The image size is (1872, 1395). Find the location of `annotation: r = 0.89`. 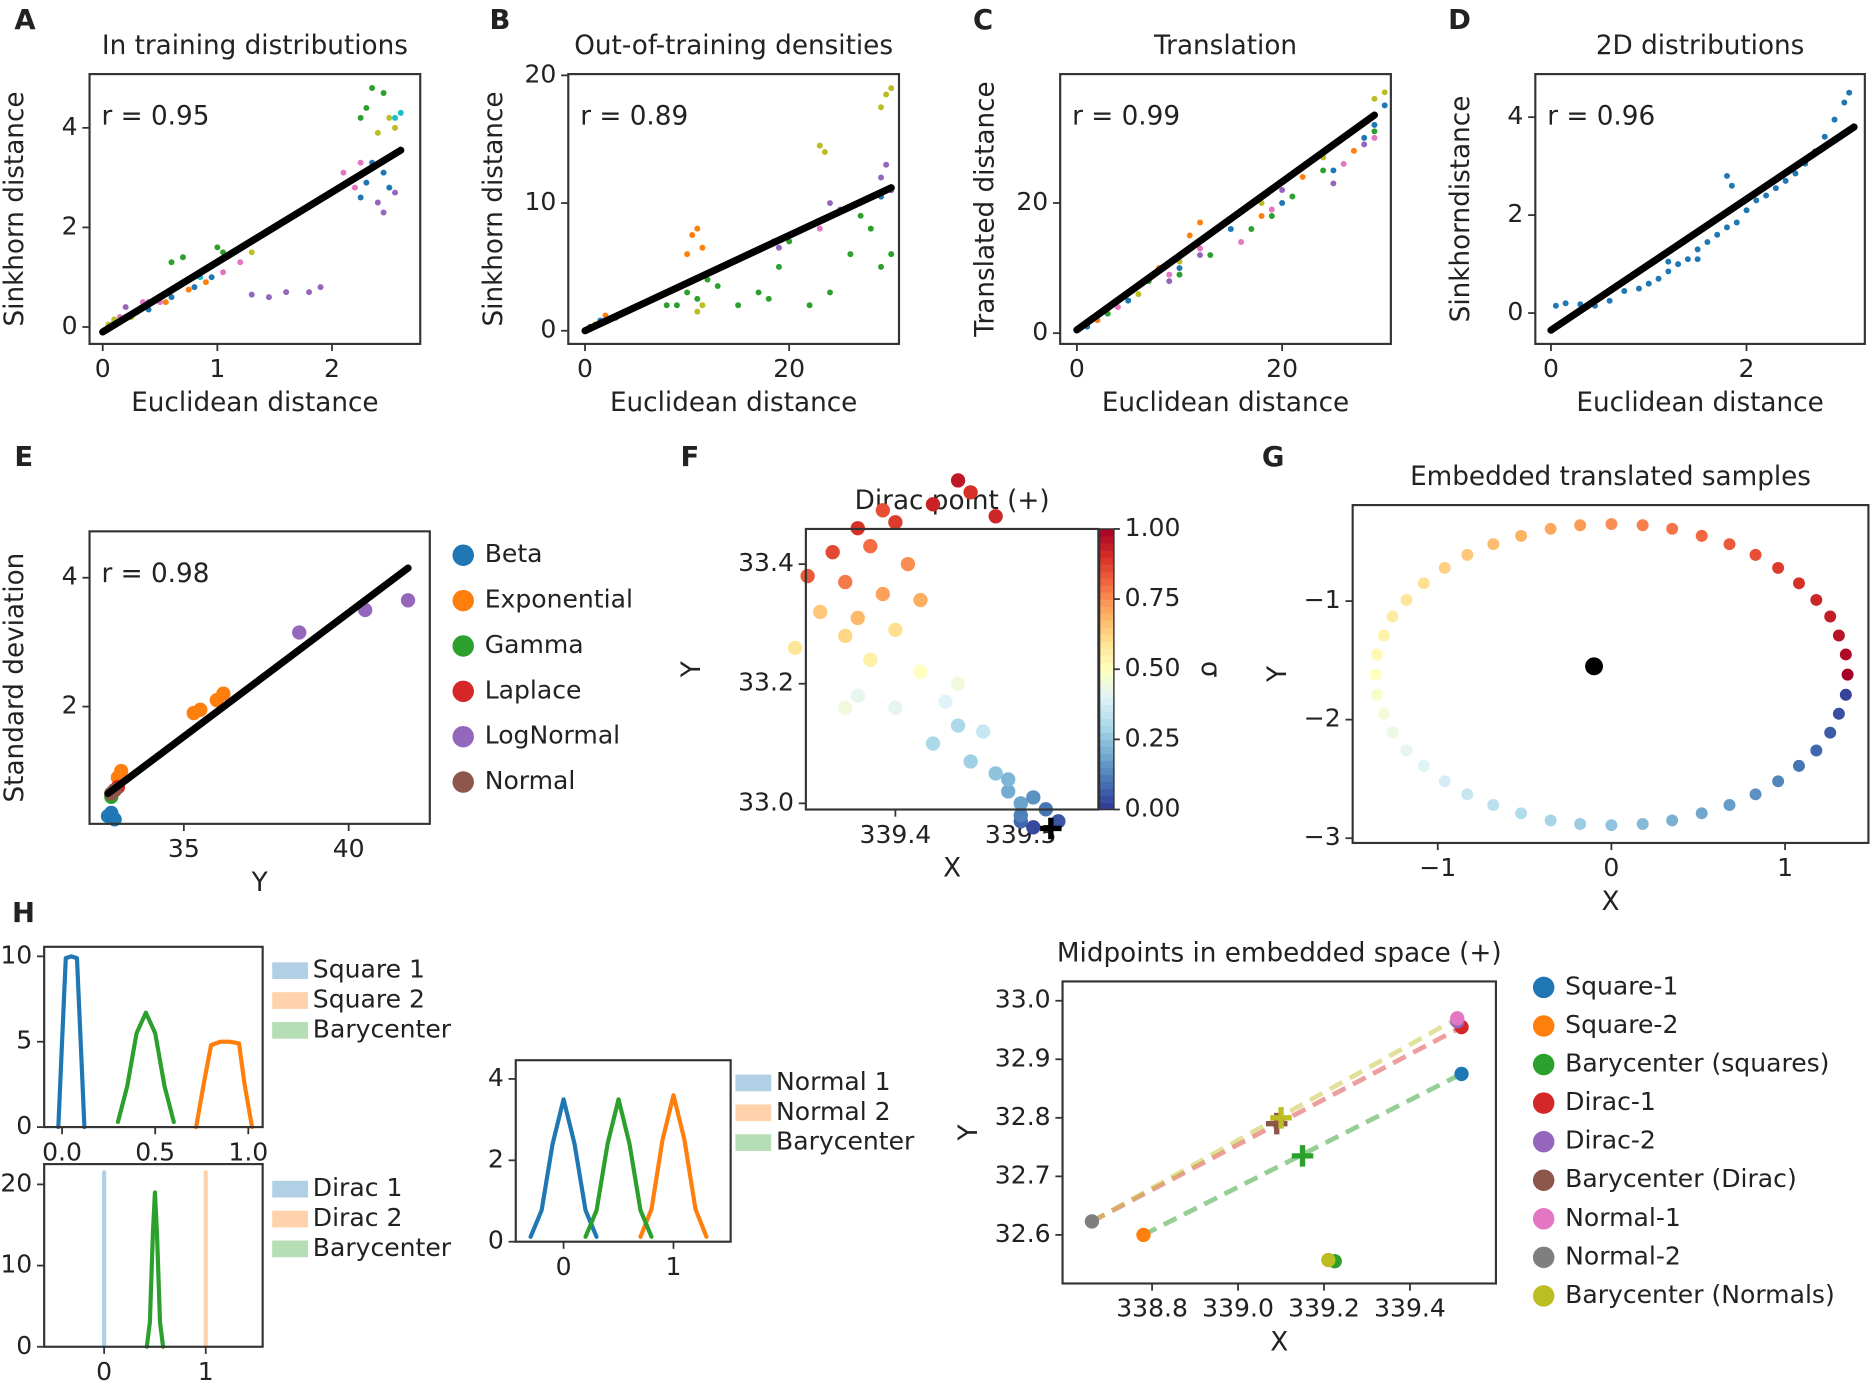

annotation: r = 0.89 is located at coordinates (634, 117).